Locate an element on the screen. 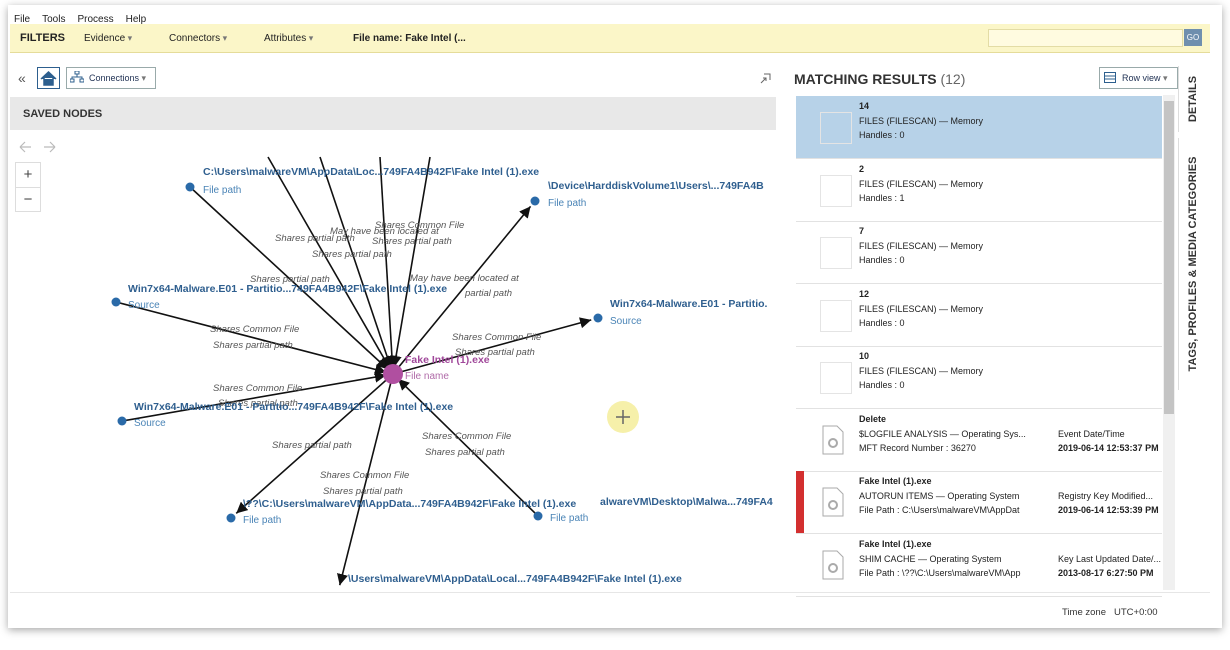 This screenshot has height=650, width=1230. connections-dropdown: Connections is located at coordinates (111, 78).